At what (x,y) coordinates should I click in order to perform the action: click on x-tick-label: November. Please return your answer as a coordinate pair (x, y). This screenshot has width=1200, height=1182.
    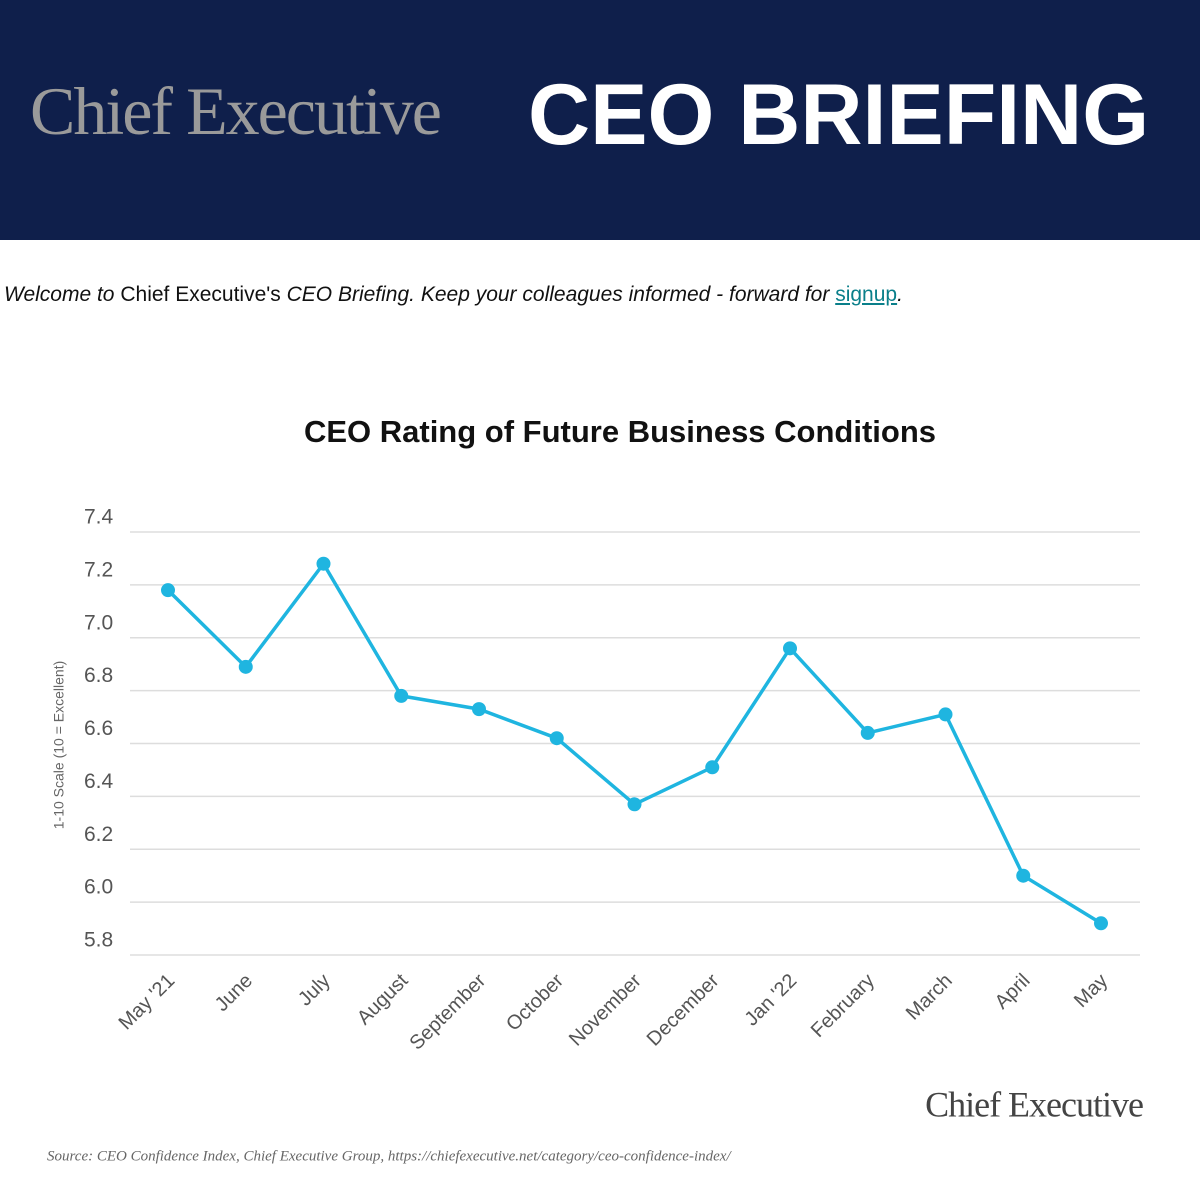
    Looking at the image, I should click on (605, 1009).